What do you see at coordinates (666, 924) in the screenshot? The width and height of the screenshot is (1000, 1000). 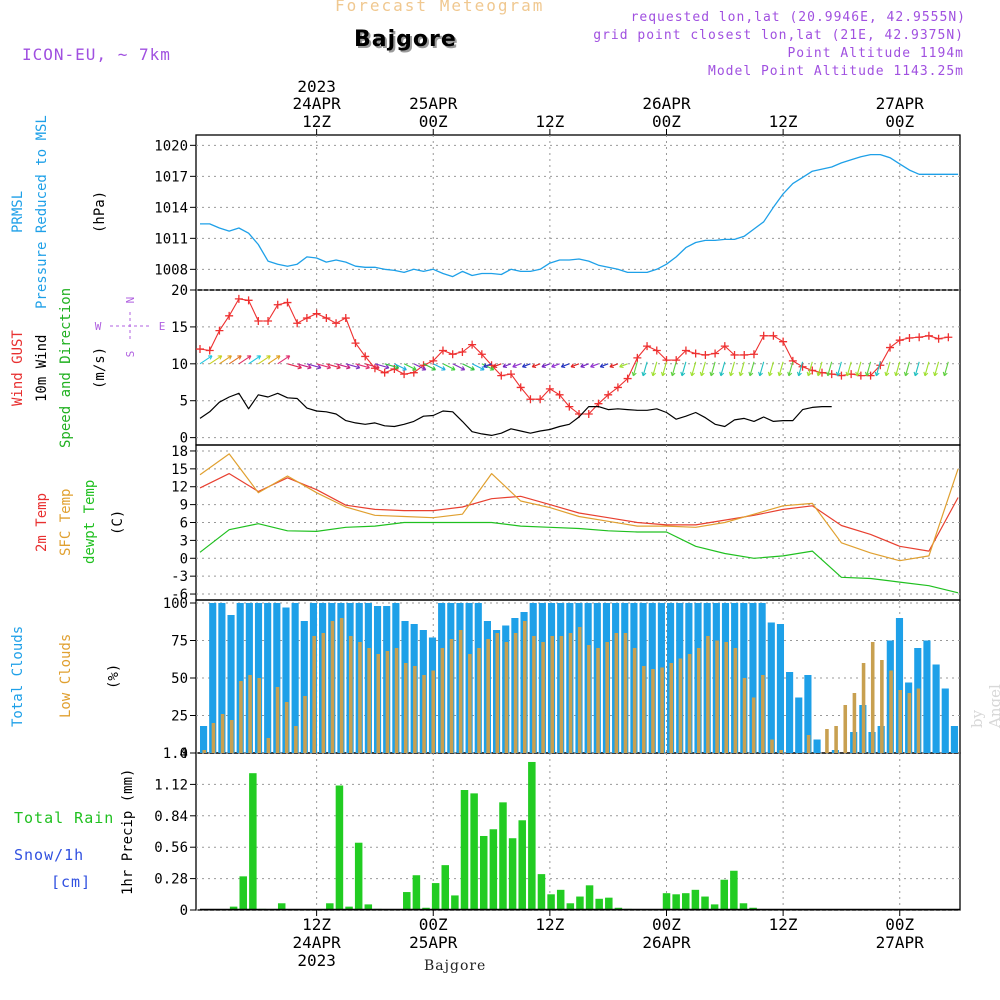 I see `bottom-hour-label: 00Z` at bounding box center [666, 924].